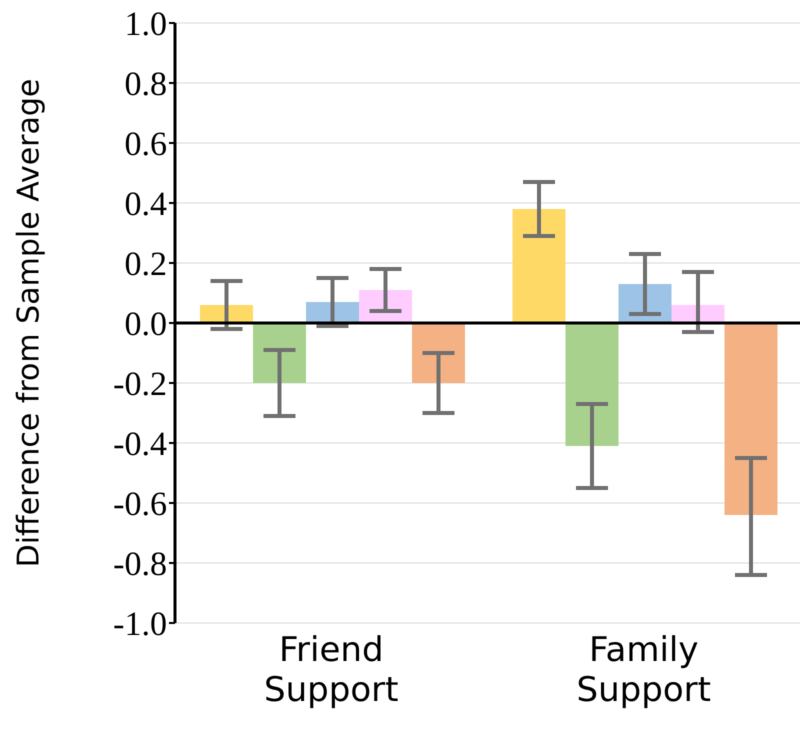 This screenshot has height=731, width=800. I want to click on x-tick-label: Family Support, so click(643, 670).